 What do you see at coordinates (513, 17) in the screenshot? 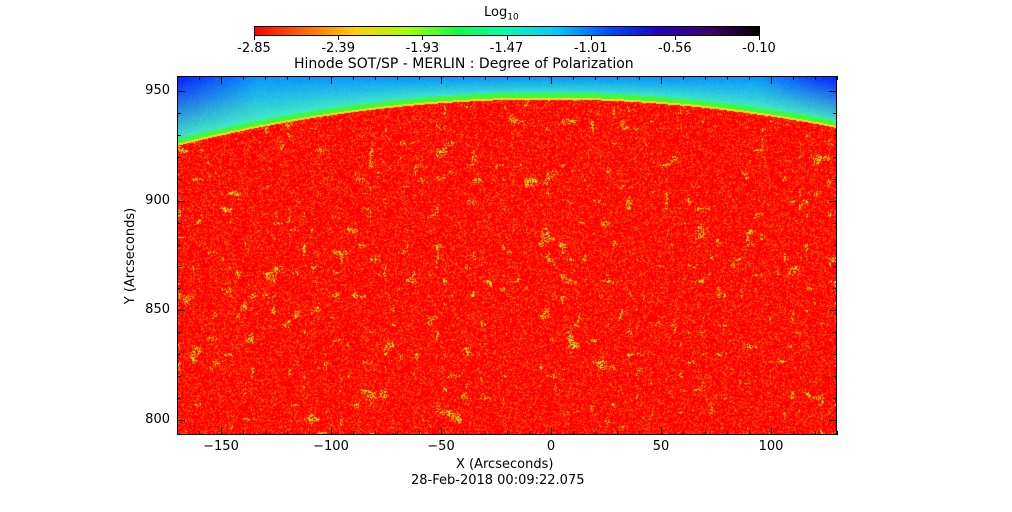
I see `colorbar-title-sub: 10` at bounding box center [513, 17].